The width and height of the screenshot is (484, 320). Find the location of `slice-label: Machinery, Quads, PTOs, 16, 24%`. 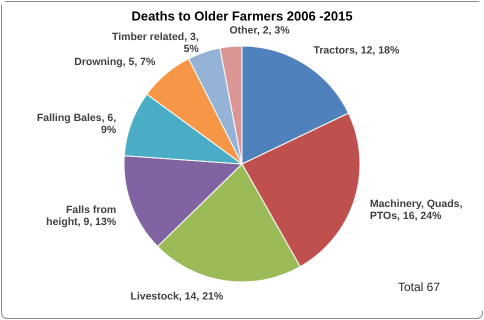

slice-label: Machinery, Quads, PTOs, 16, 24% is located at coordinates (416, 210).